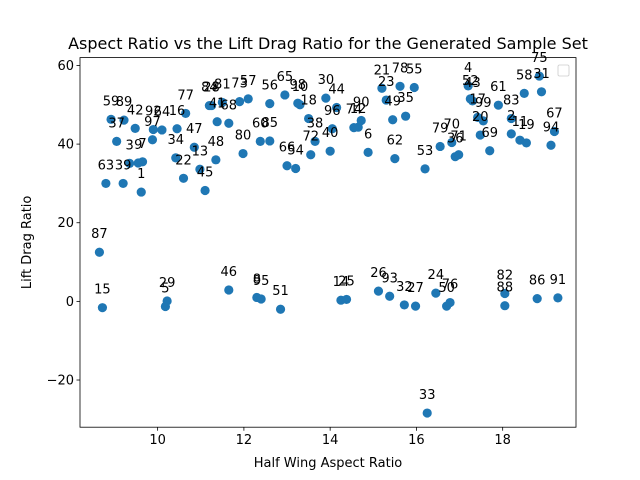 The width and height of the screenshot is (640, 480). Describe the element at coordinates (526, 125) in the screenshot. I see `data-point-label-19: 19` at that location.